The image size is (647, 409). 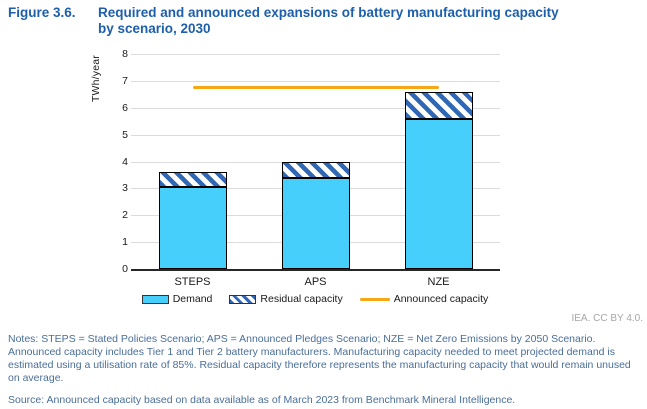 I want to click on y-tick-label: 3, so click(x=125, y=188).